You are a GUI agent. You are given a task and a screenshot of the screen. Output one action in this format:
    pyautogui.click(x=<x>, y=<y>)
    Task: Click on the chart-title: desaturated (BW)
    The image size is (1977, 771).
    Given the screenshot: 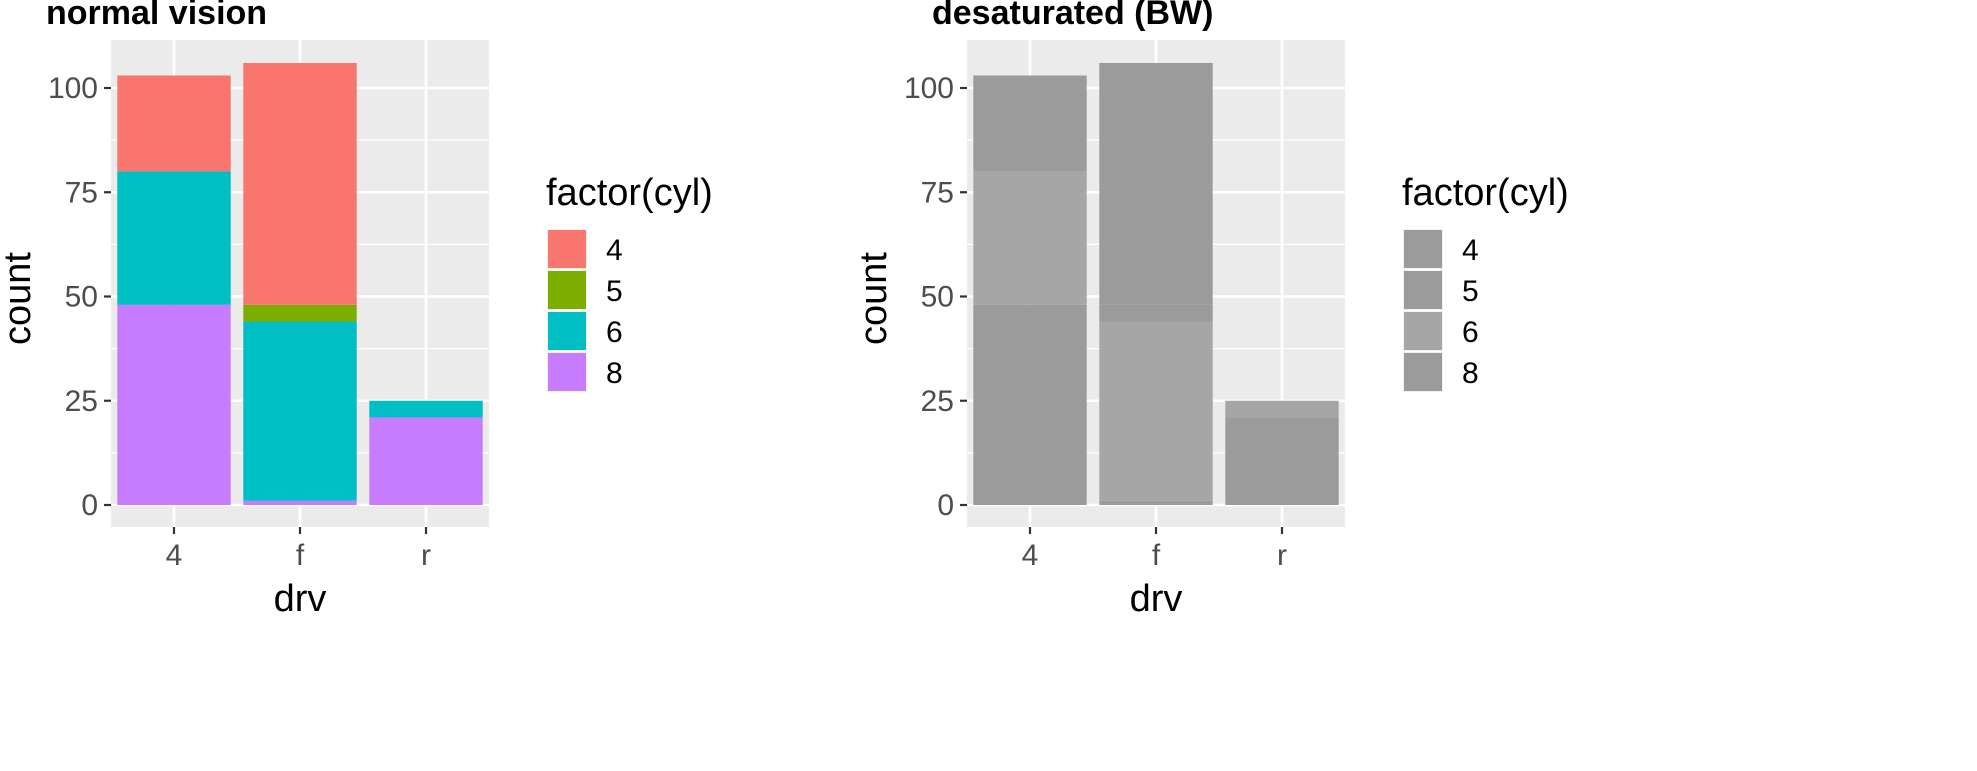 What is the action you would take?
    pyautogui.click(x=1072, y=16)
    